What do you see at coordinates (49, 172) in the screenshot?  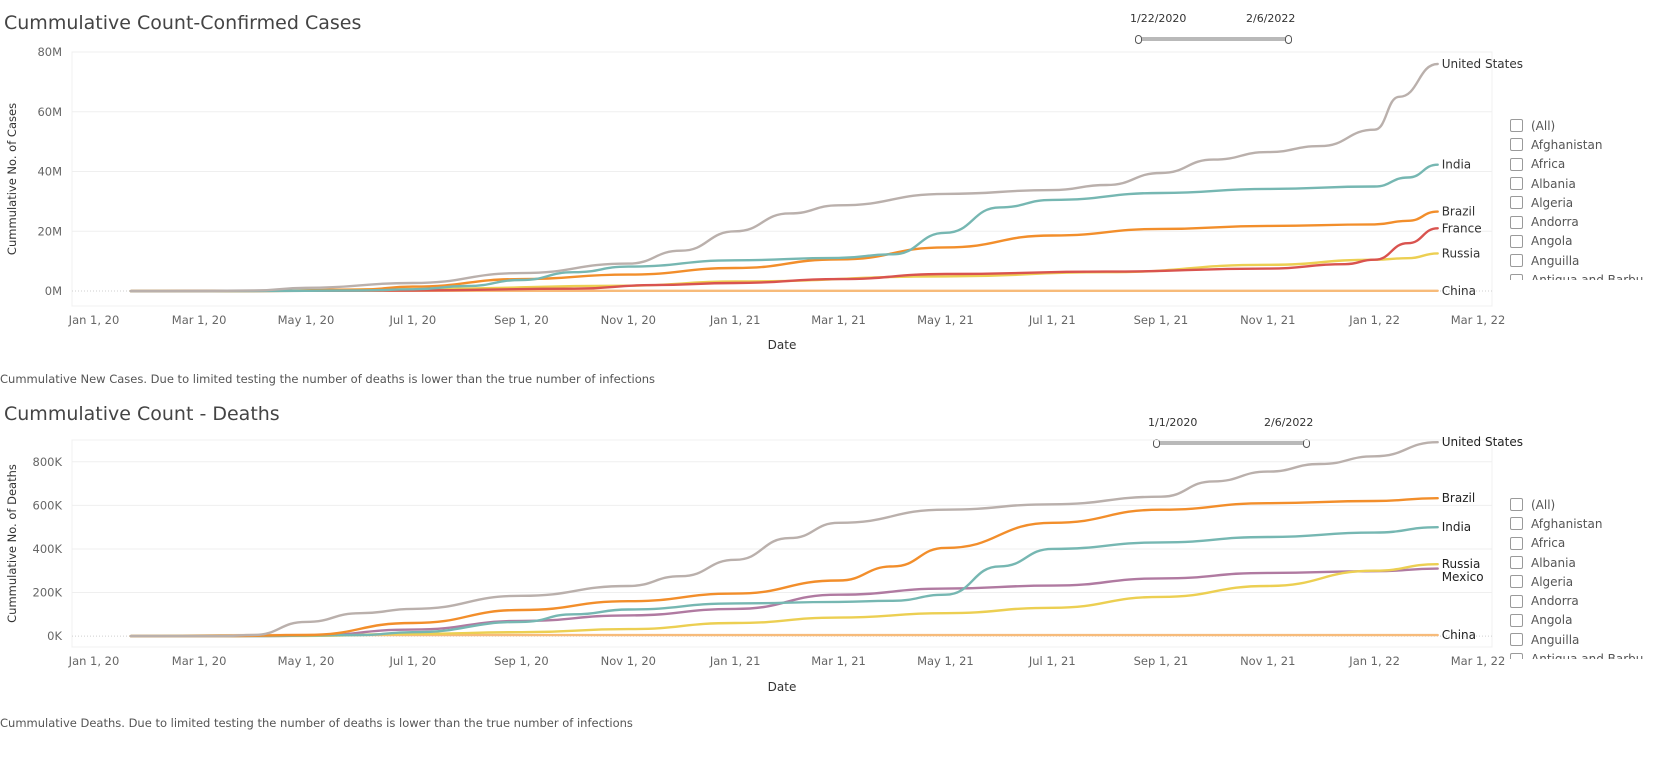 I see `y-tick-label: 40M` at bounding box center [49, 172].